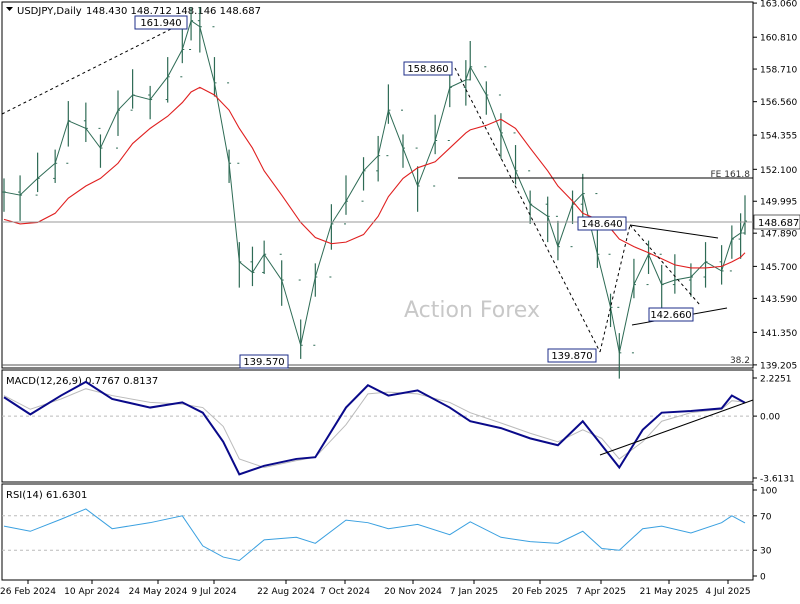 Image resolution: width=800 pixels, height=604 pixels. I want to click on rsi-y-axis: 100 70 30 0, so click(768, 535).